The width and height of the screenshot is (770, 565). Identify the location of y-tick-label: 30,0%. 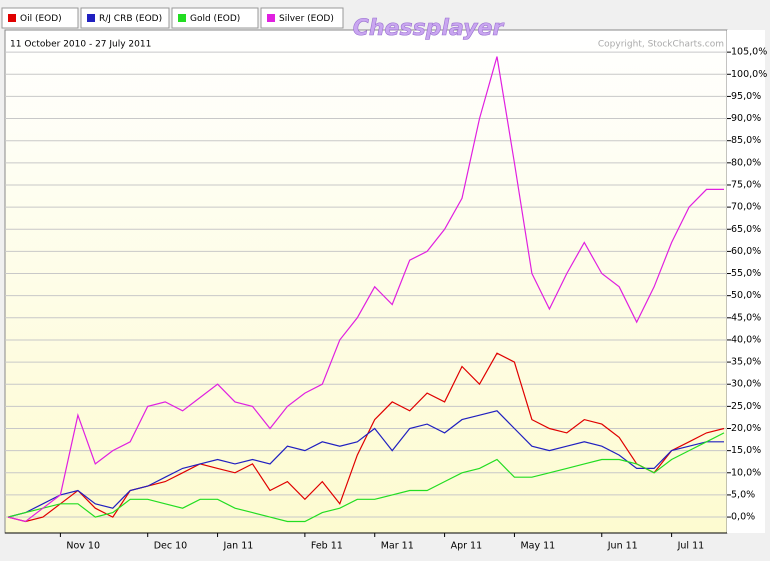
(746, 384).